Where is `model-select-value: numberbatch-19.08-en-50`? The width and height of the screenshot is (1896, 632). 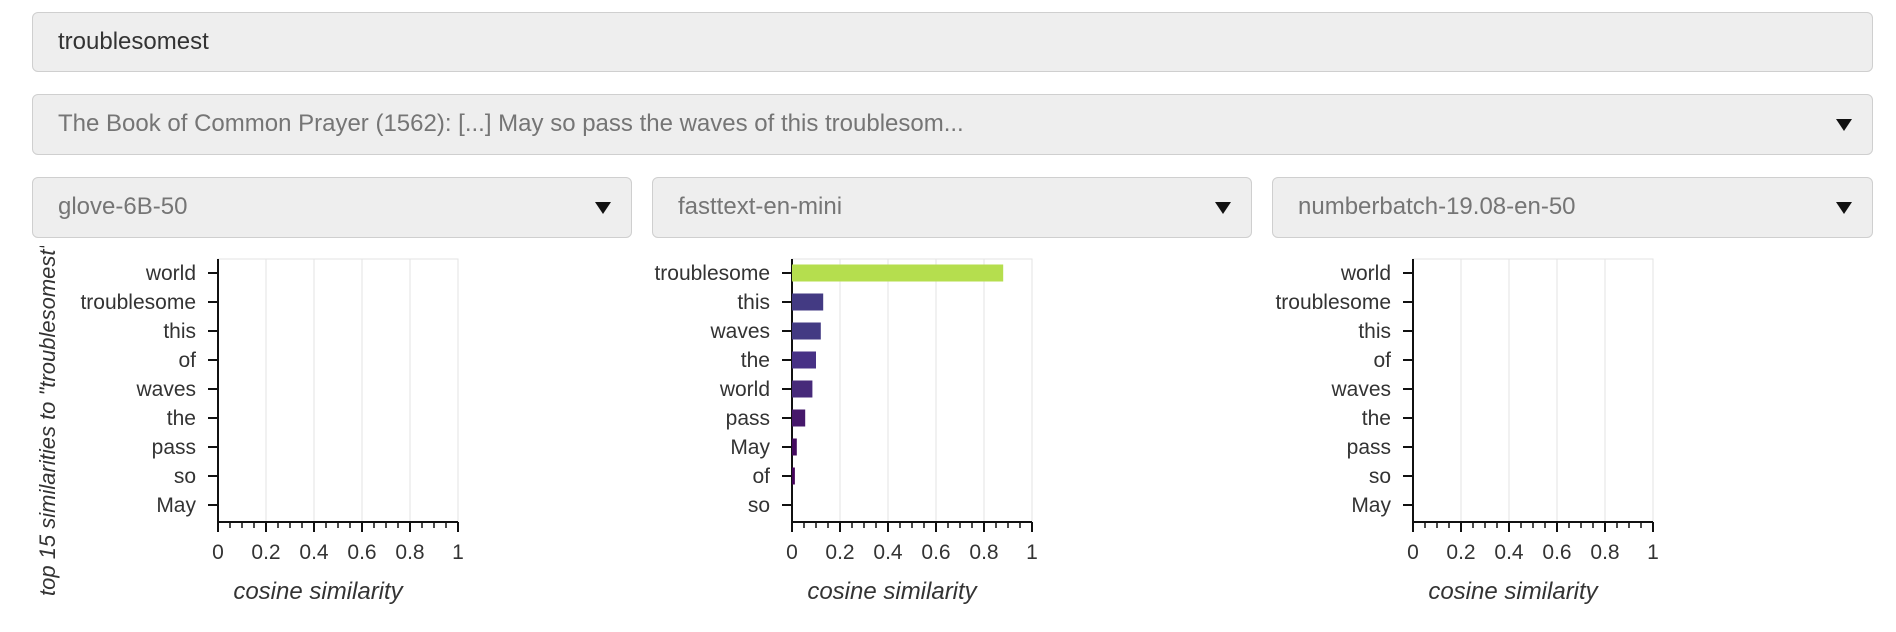 model-select-value: numberbatch-19.08-en-50 is located at coordinates (1437, 206).